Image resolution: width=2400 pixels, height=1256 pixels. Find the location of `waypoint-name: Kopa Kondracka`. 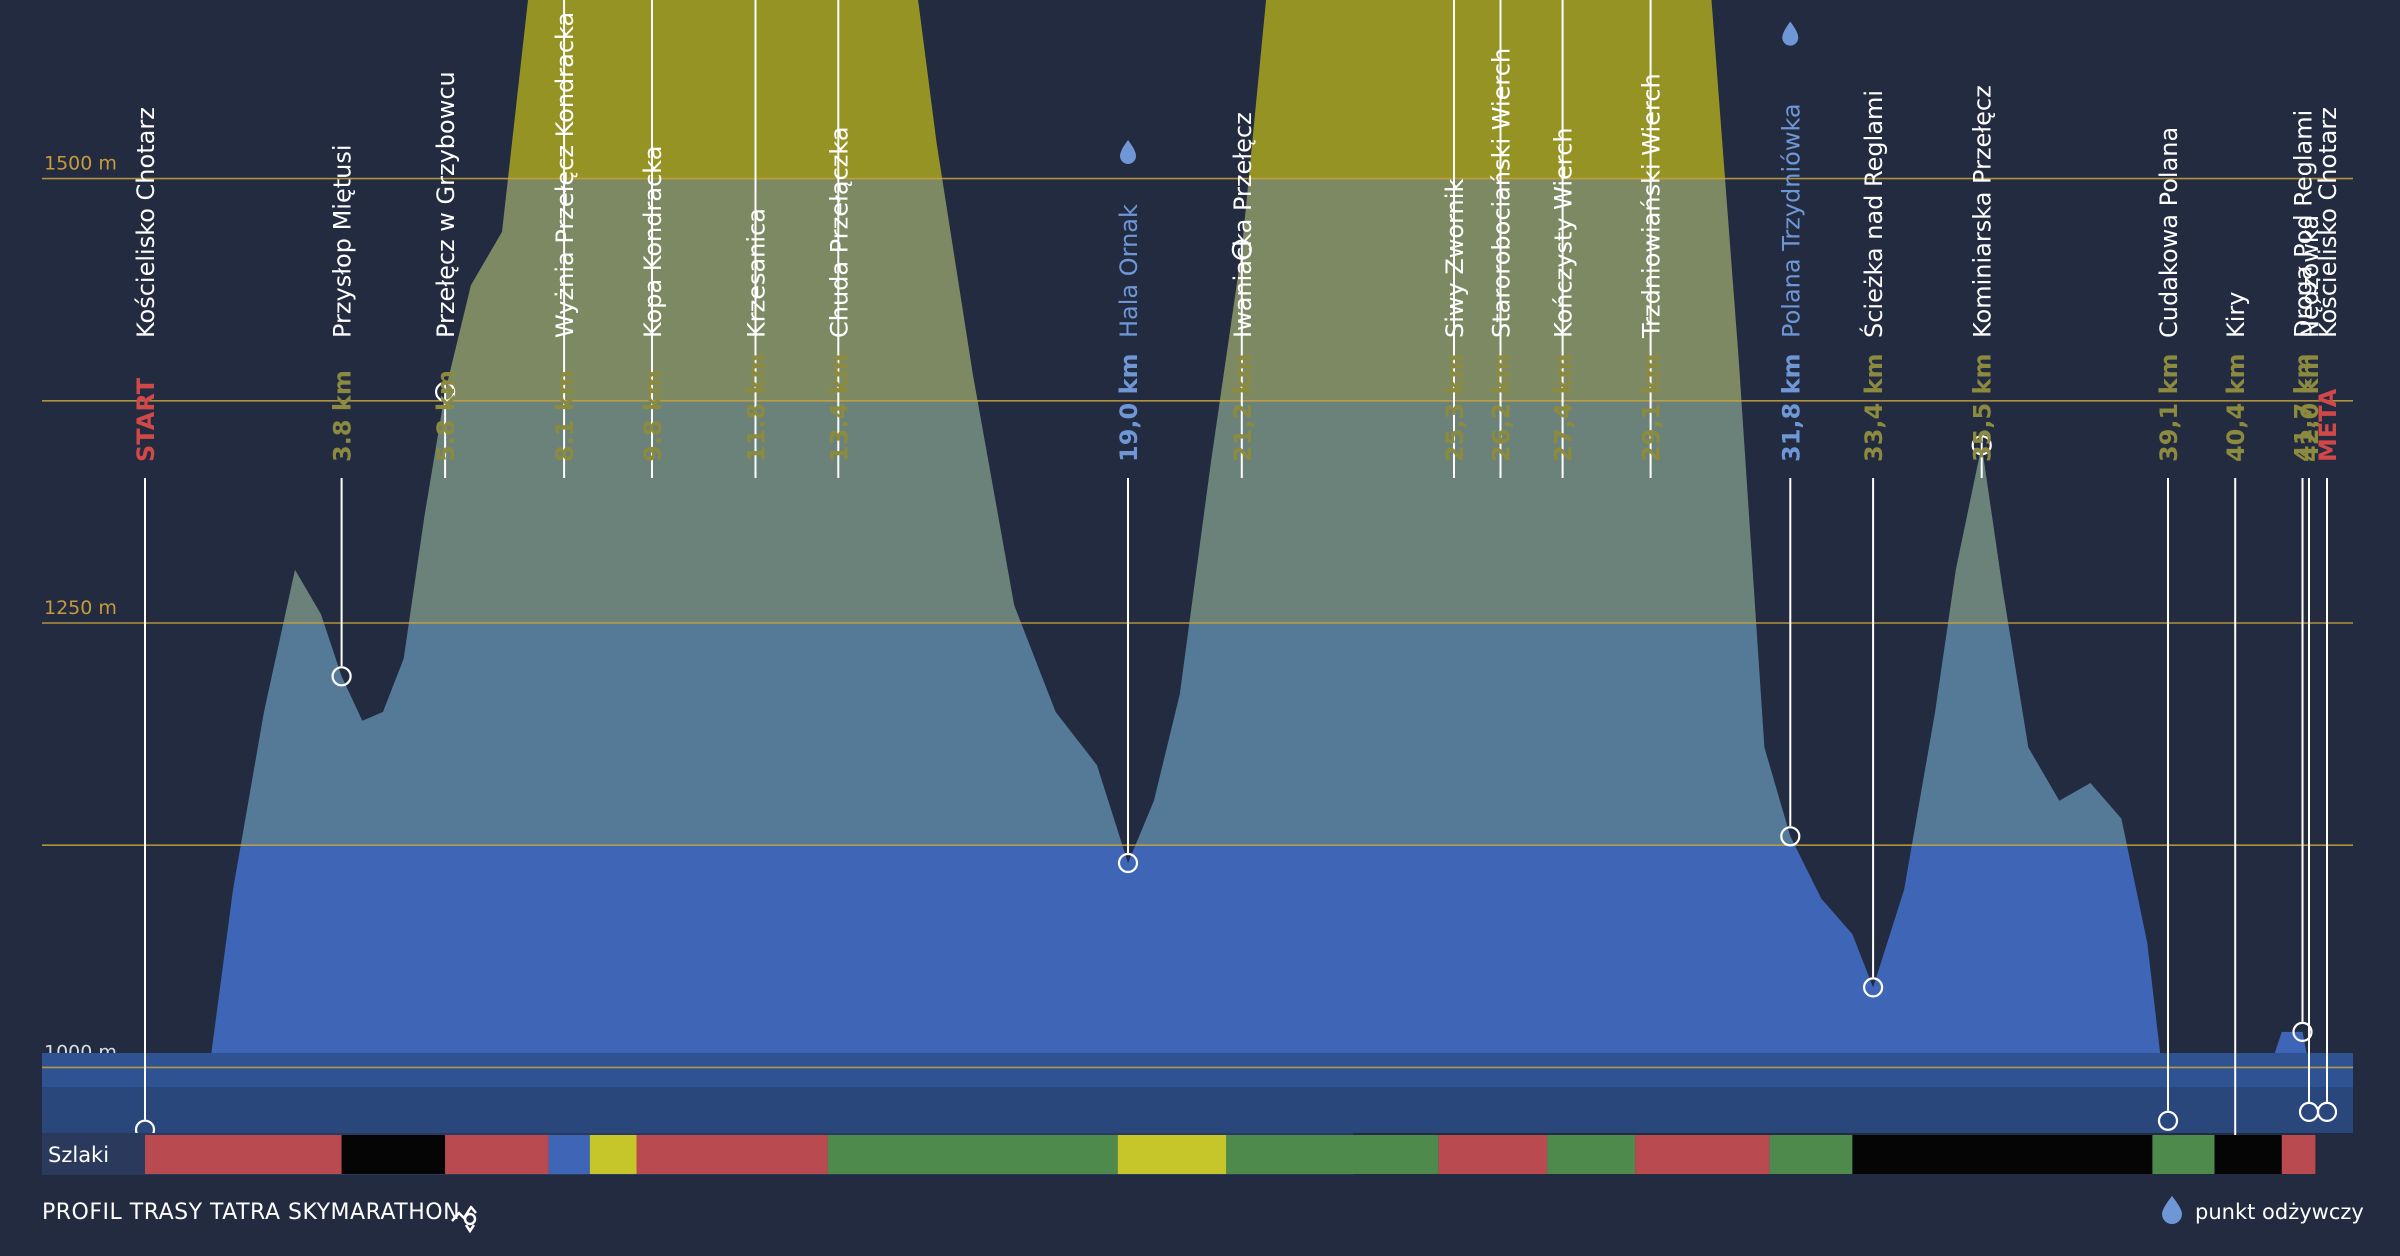

waypoint-name: Kopa Kondracka is located at coordinates (653, 242).